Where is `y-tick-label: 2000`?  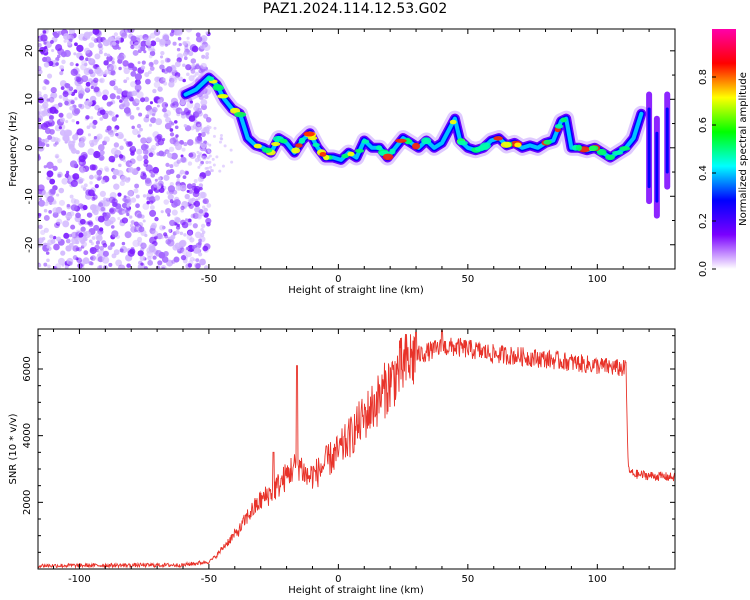
y-tick-label: 2000 is located at coordinates (27, 502).